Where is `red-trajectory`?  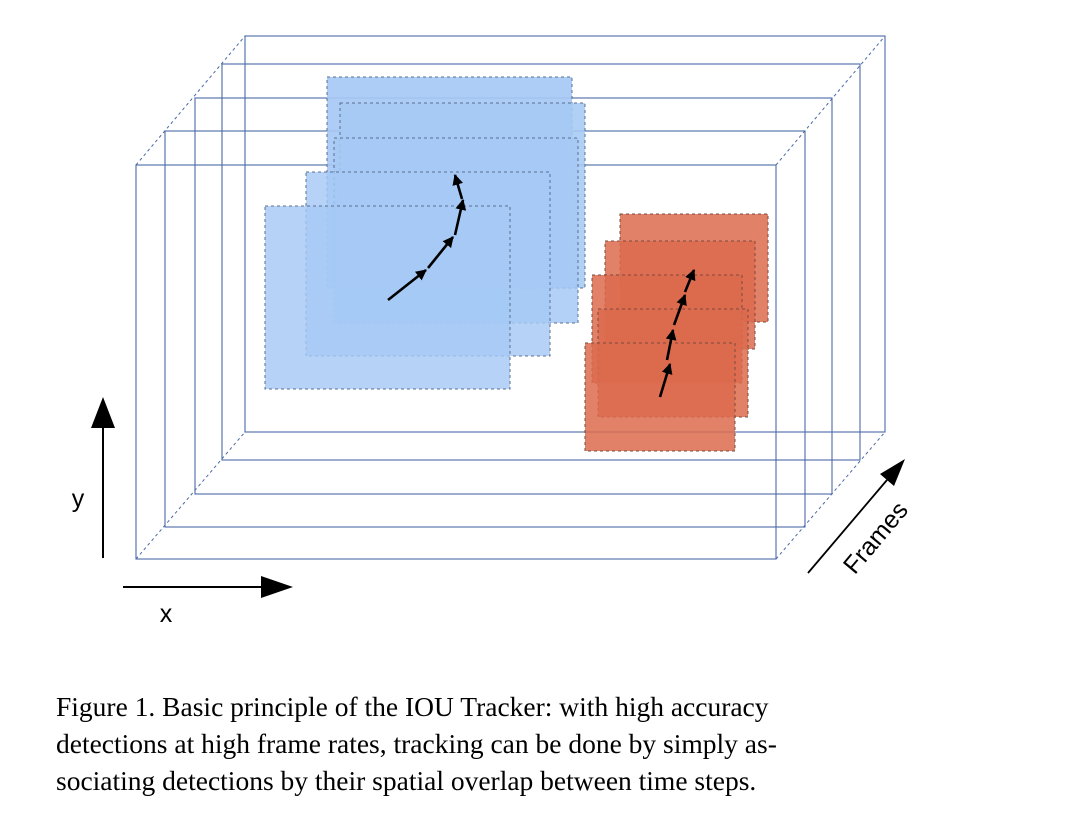
red-trajectory is located at coordinates (677, 333).